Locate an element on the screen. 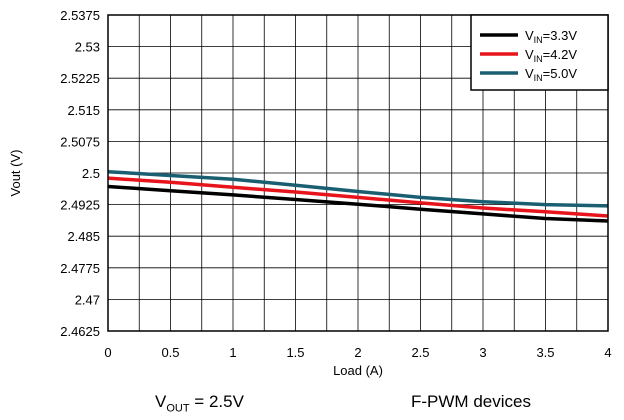 Image resolution: width=624 pixels, height=420 pixels. x-tick-label: 1 is located at coordinates (232, 352).